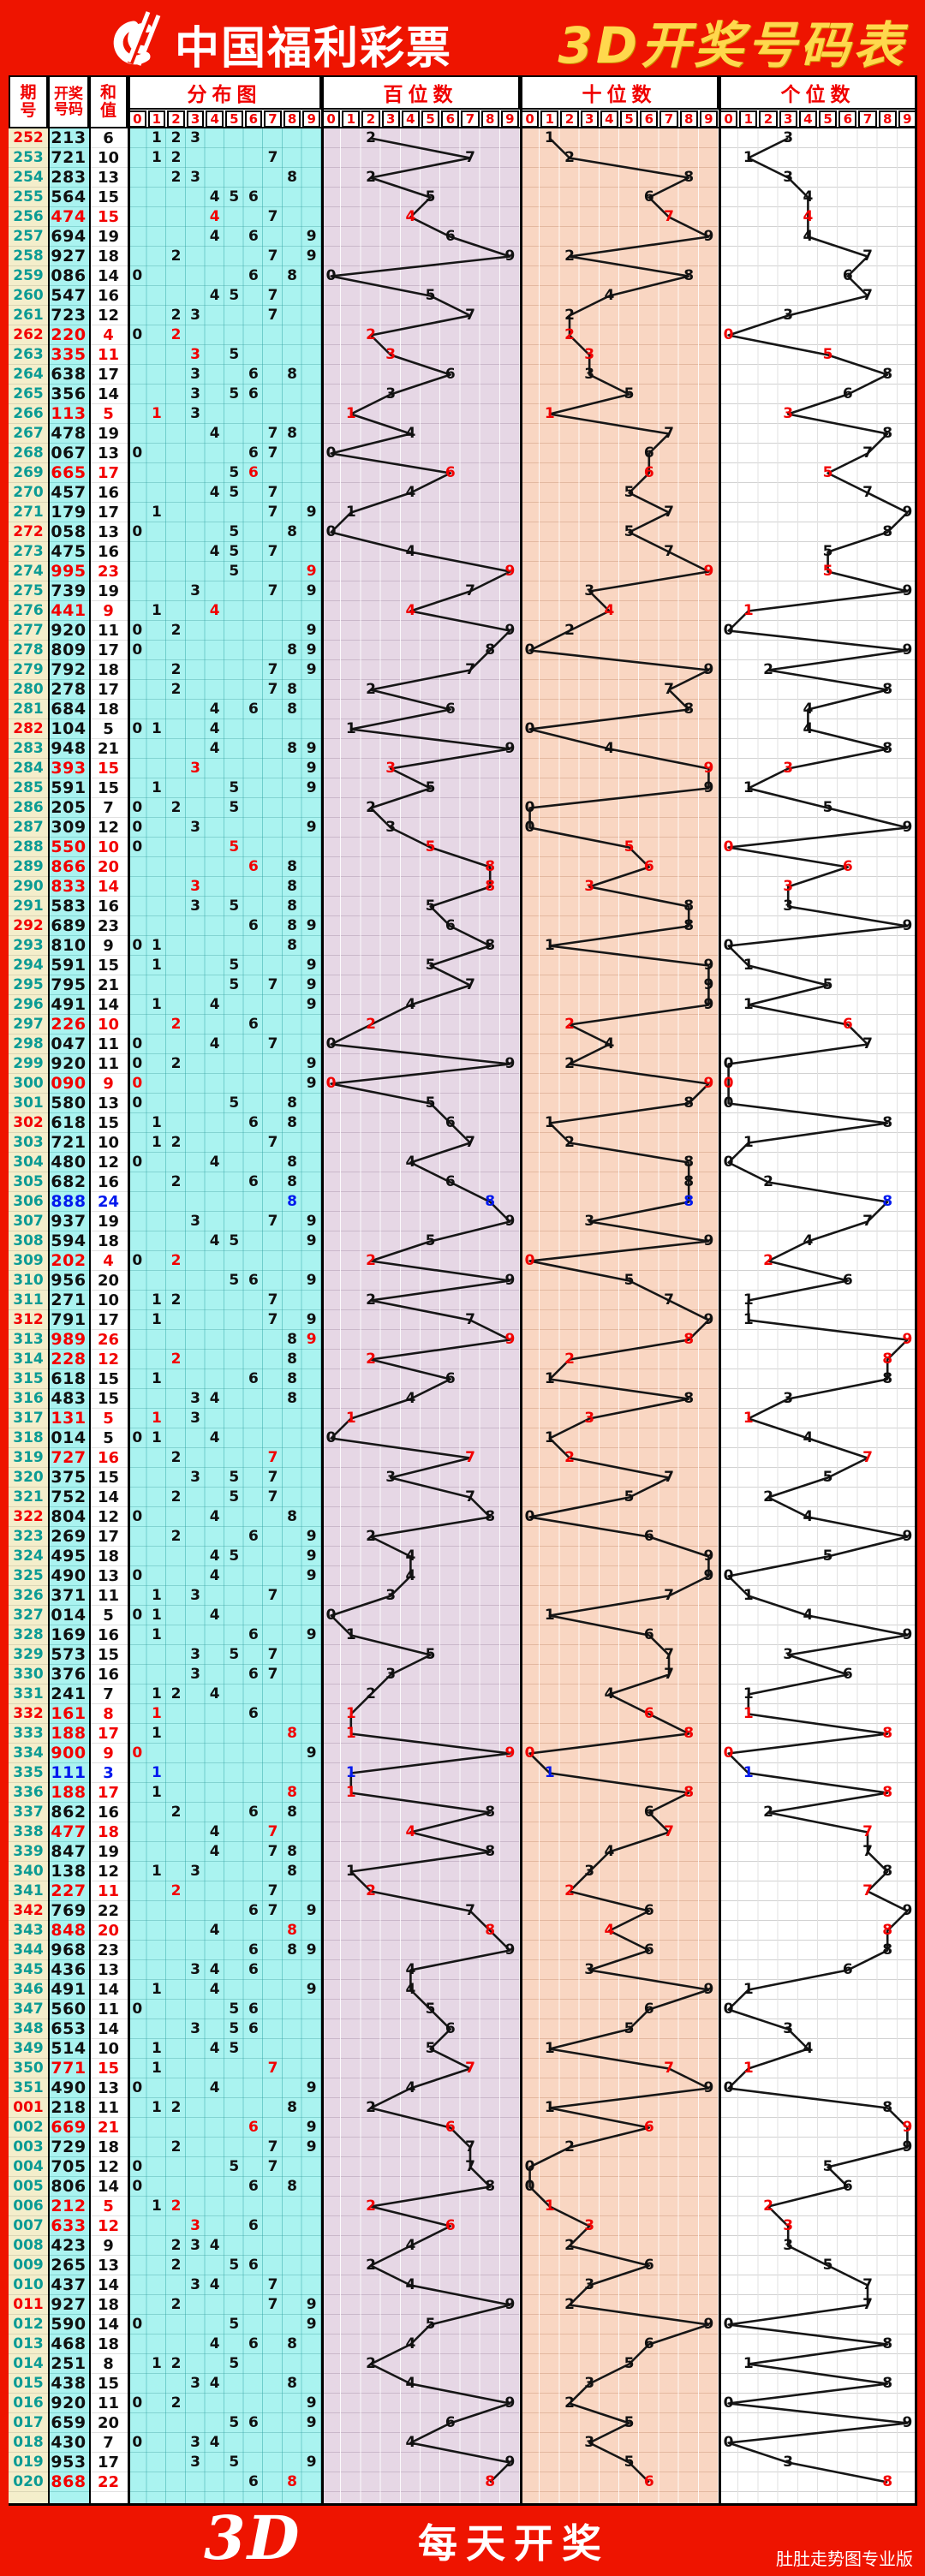  What do you see at coordinates (69, 2304) in the screenshot?
I see `winning-number-cell: 927` at bounding box center [69, 2304].